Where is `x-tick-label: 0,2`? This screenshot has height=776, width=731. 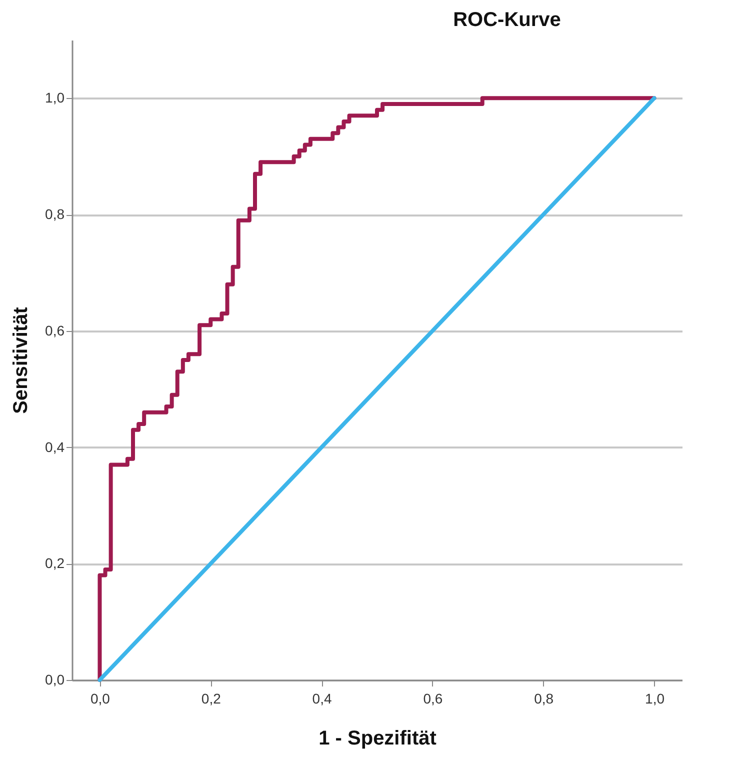 x-tick-label: 0,2 is located at coordinates (211, 698).